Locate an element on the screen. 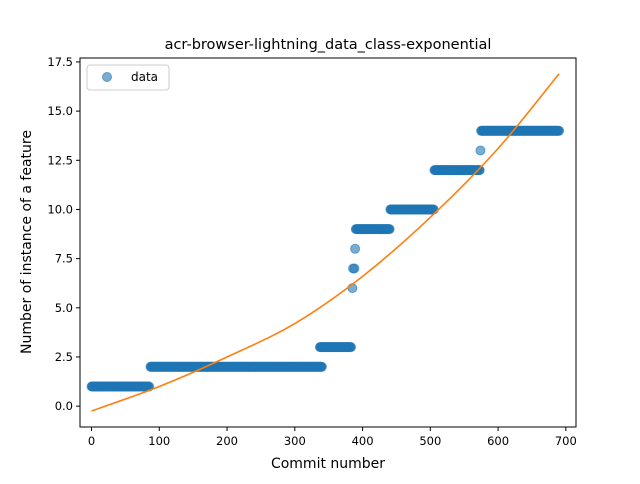 This screenshot has height=484, width=640. x-axis-ticks: 0 100 200 300 400 500 600 700 is located at coordinates (332, 437).